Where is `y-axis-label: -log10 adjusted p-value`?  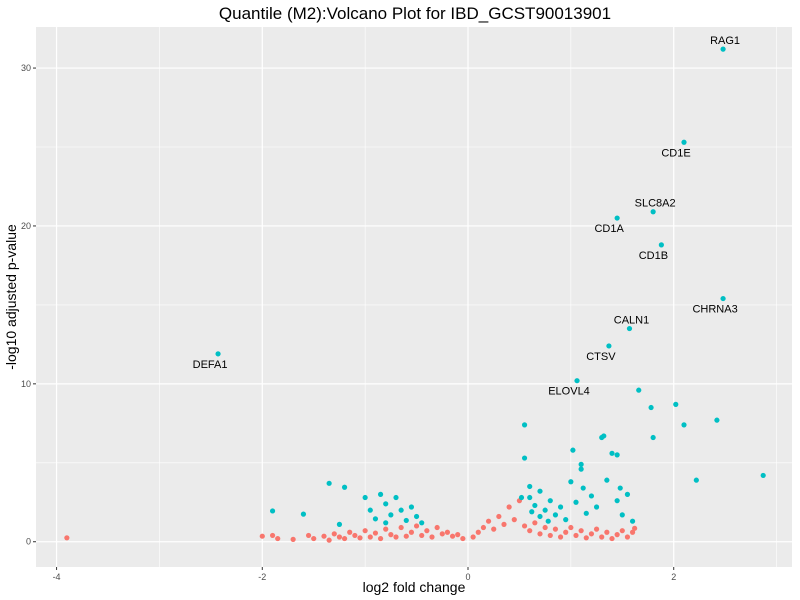
y-axis-label: -log10 adjusted p-value is located at coordinates (11, 297).